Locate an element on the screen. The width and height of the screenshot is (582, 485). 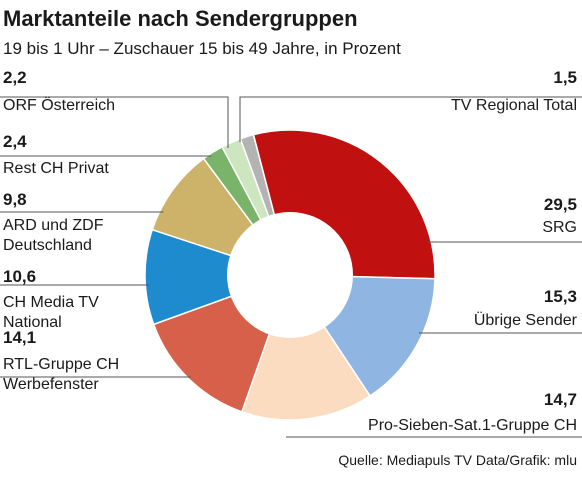
value-label-3: 14,1 is located at coordinates (19, 337).